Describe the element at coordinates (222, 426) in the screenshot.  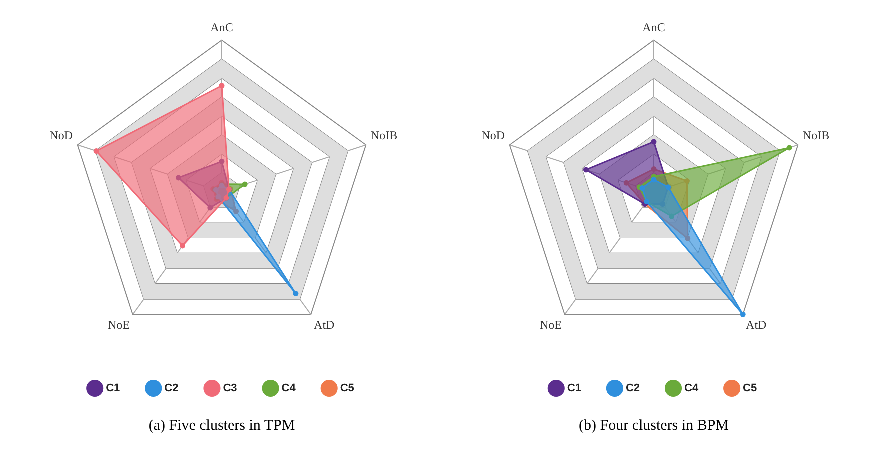
I see `text: (a) Five clusters in TPM` at that location.